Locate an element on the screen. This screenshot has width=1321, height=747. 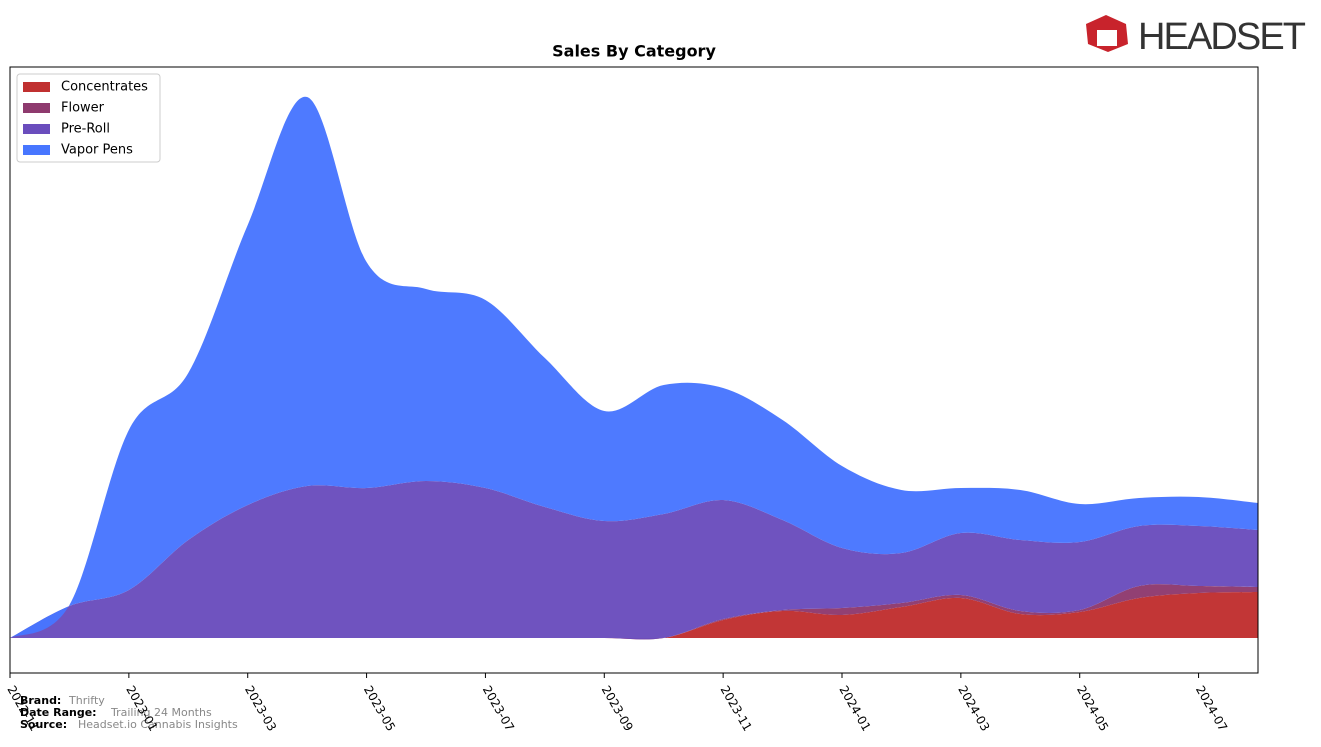
legend-box is located at coordinates (88, 118).